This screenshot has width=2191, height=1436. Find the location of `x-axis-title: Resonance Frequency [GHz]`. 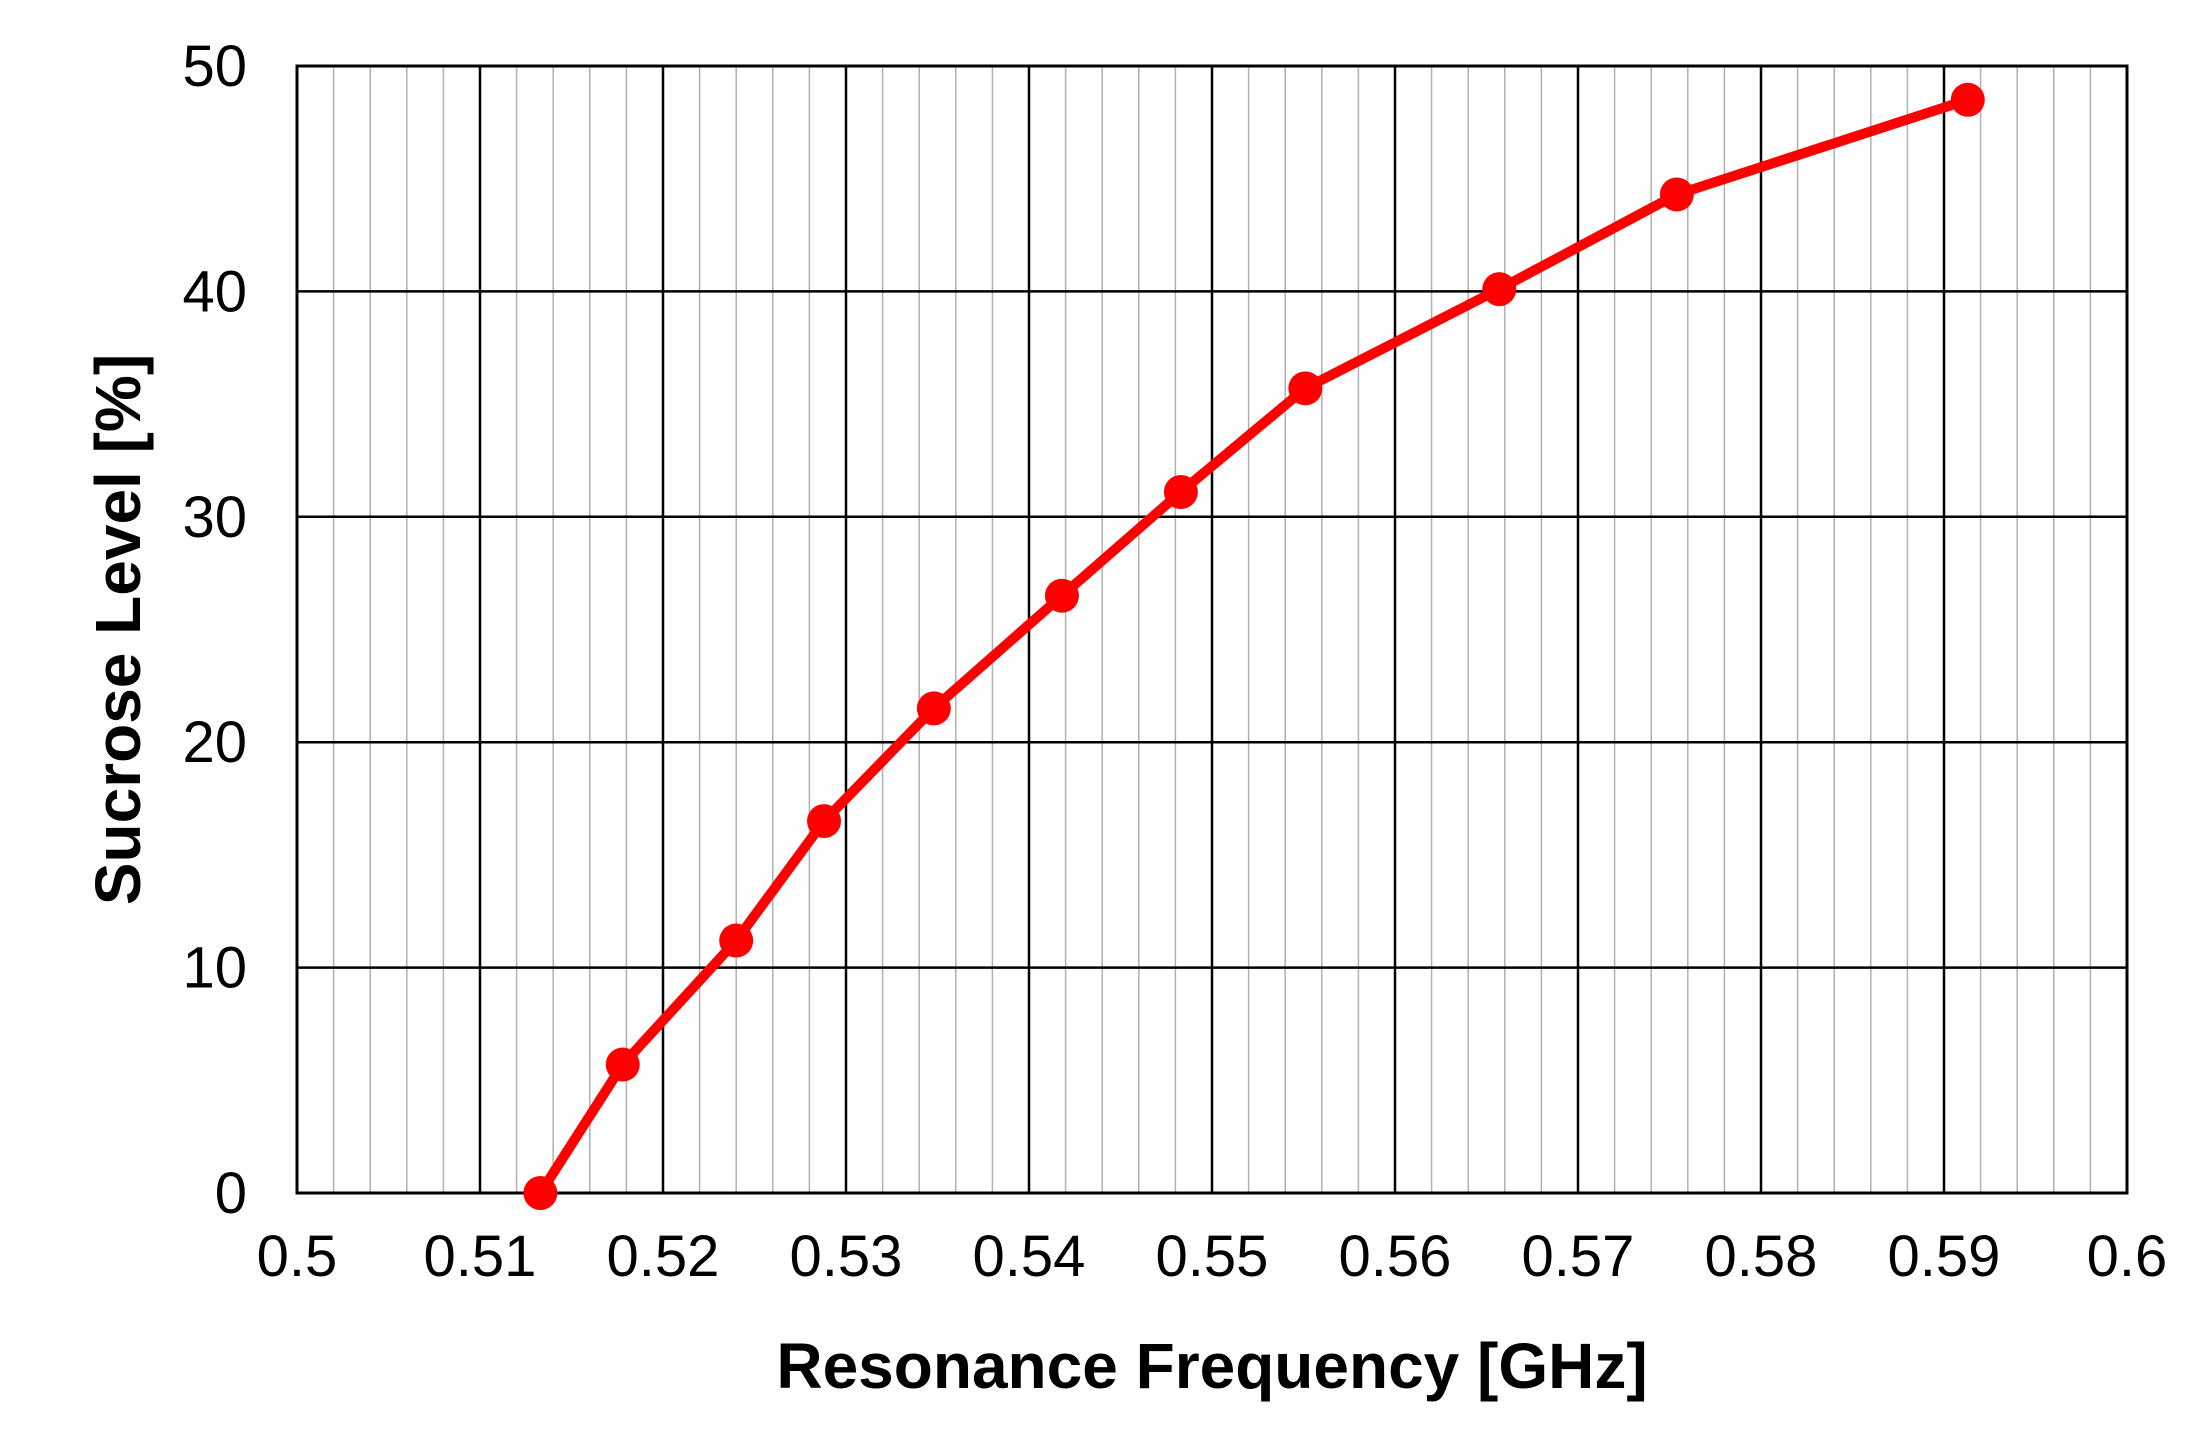

x-axis-title: Resonance Frequency [GHz] is located at coordinates (1211, 1366).